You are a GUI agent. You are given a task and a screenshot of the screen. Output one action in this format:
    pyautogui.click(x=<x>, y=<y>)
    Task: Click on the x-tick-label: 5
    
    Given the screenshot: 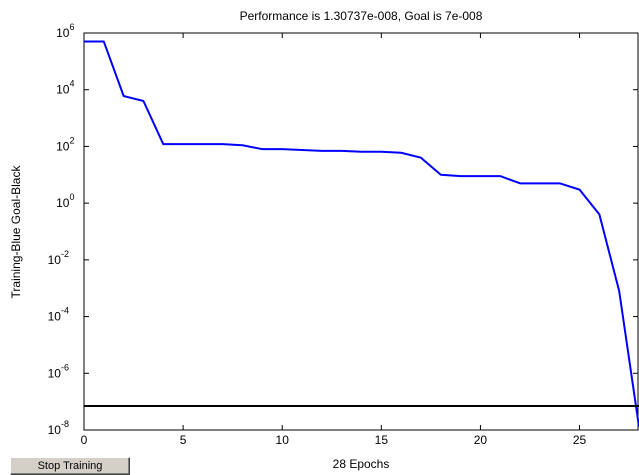 What is the action you would take?
    pyautogui.click(x=183, y=440)
    